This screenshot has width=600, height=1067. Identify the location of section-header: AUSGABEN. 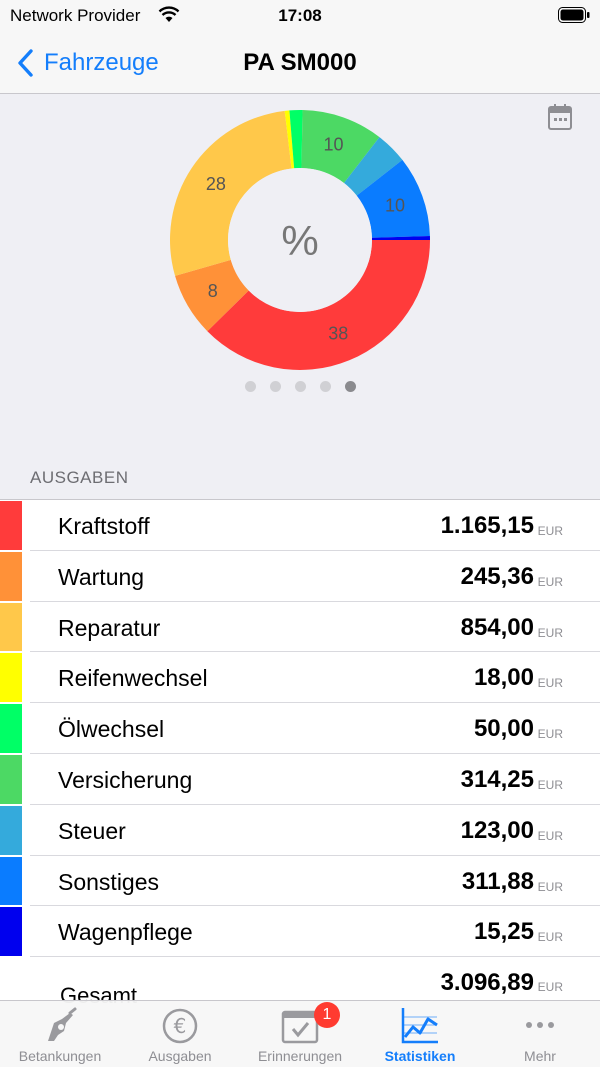
(79, 477).